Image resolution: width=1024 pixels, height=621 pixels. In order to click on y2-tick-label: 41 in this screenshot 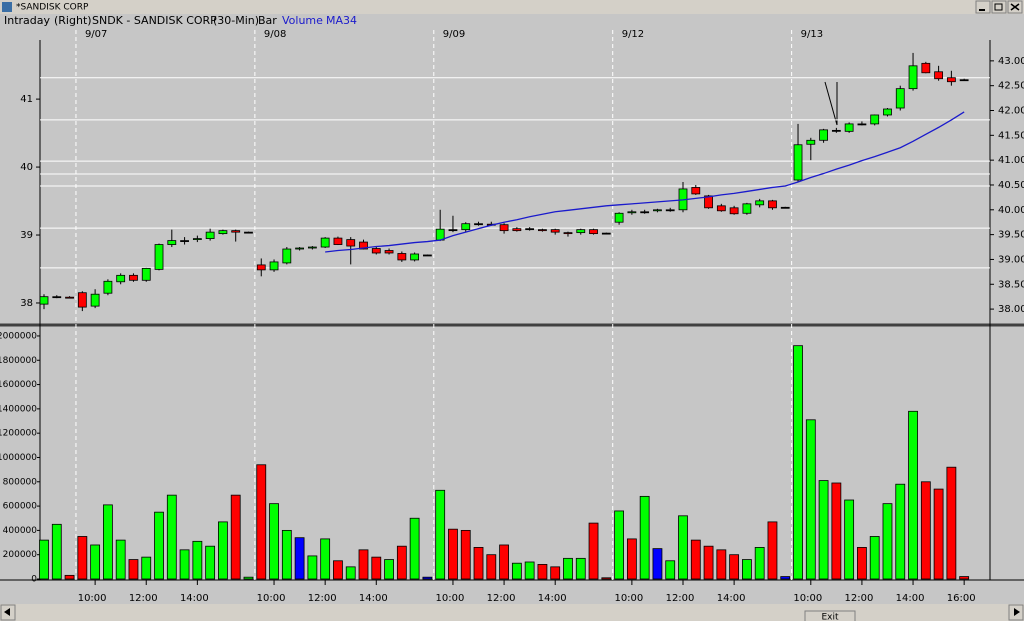, I will do `click(26, 99)`.